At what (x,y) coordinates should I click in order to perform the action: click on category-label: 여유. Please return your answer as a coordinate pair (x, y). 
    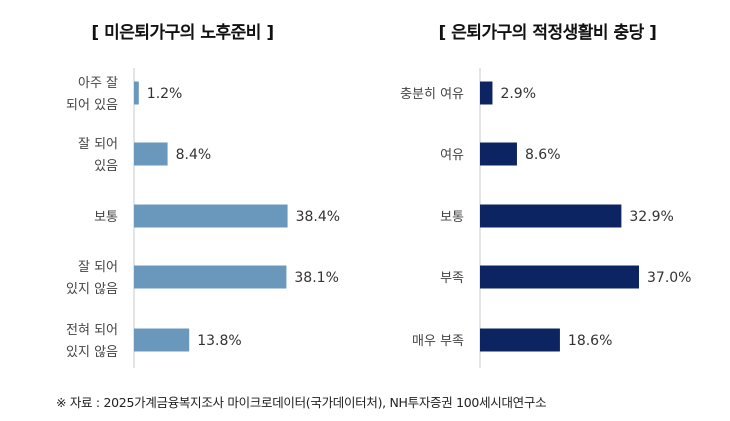
    Looking at the image, I should click on (452, 155).